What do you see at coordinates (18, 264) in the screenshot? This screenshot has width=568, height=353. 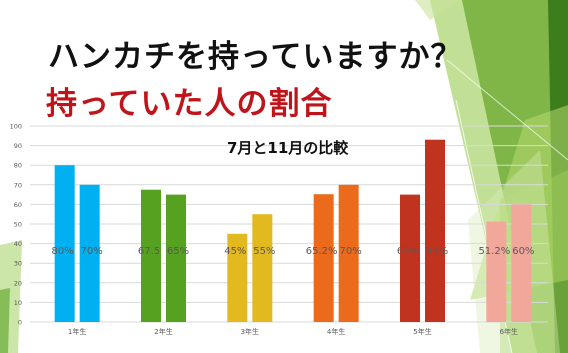 I see `y-tick-label: 30` at bounding box center [18, 264].